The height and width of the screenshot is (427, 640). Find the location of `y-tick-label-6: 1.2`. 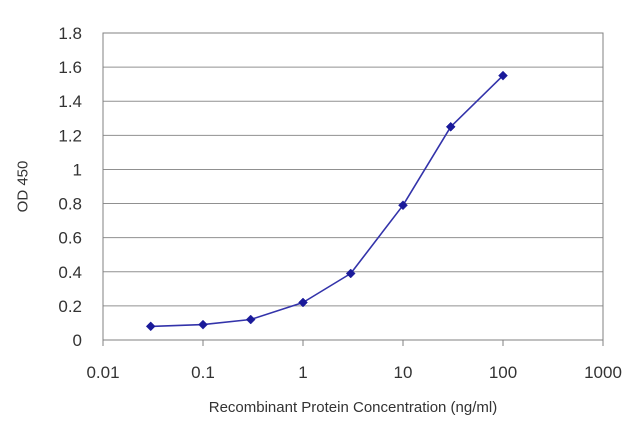

y-tick-label-6: 1.2 is located at coordinates (70, 135).